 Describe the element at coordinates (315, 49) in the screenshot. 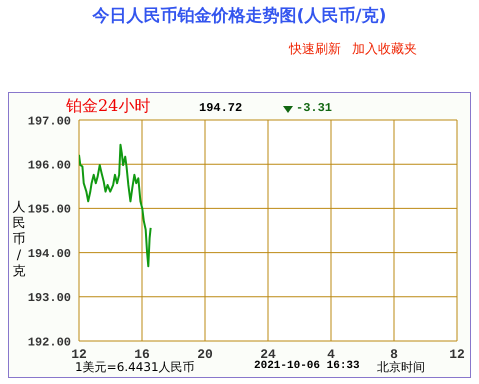

I see `text: 快速刷新` at that location.